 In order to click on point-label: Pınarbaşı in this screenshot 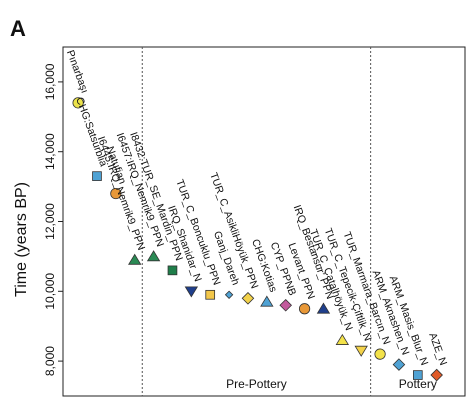, I will do `click(77, 72)`.